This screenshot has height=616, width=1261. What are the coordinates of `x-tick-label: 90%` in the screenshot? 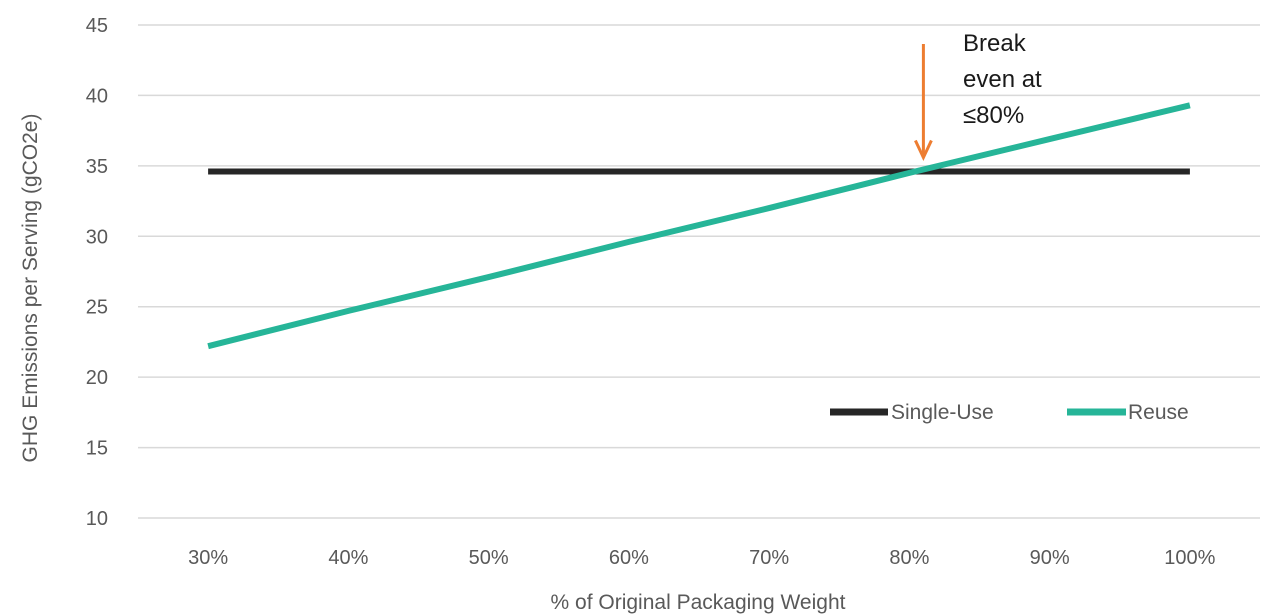 It's located at (1050, 558).